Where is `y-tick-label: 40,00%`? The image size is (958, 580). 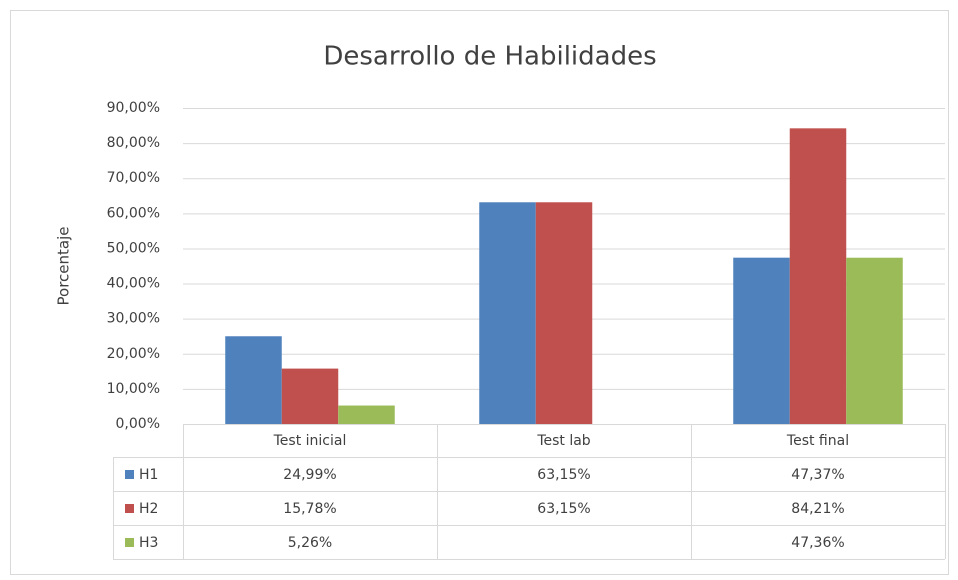
y-tick-label: 40,00% is located at coordinates (133, 284).